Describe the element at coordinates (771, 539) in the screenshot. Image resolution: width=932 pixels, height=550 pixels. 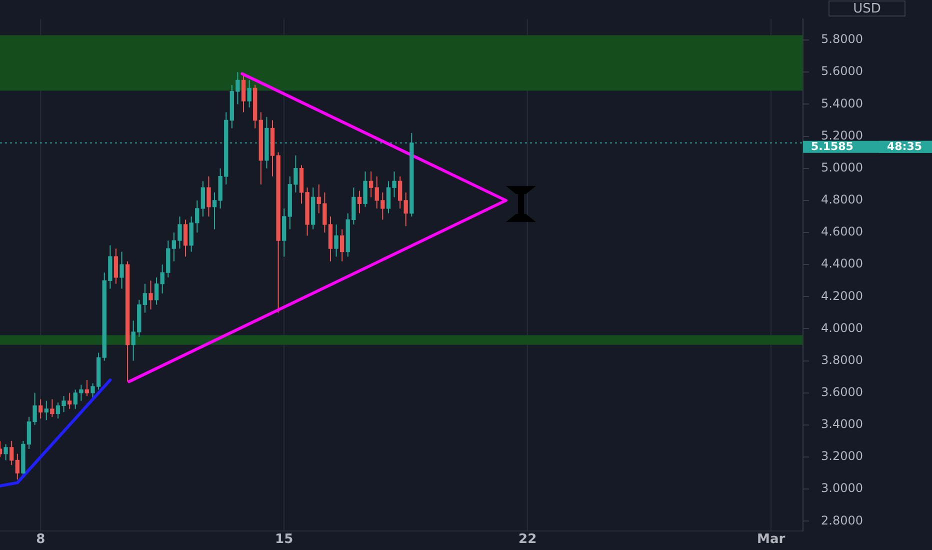
I see `x-tick-label: Mar` at that location.